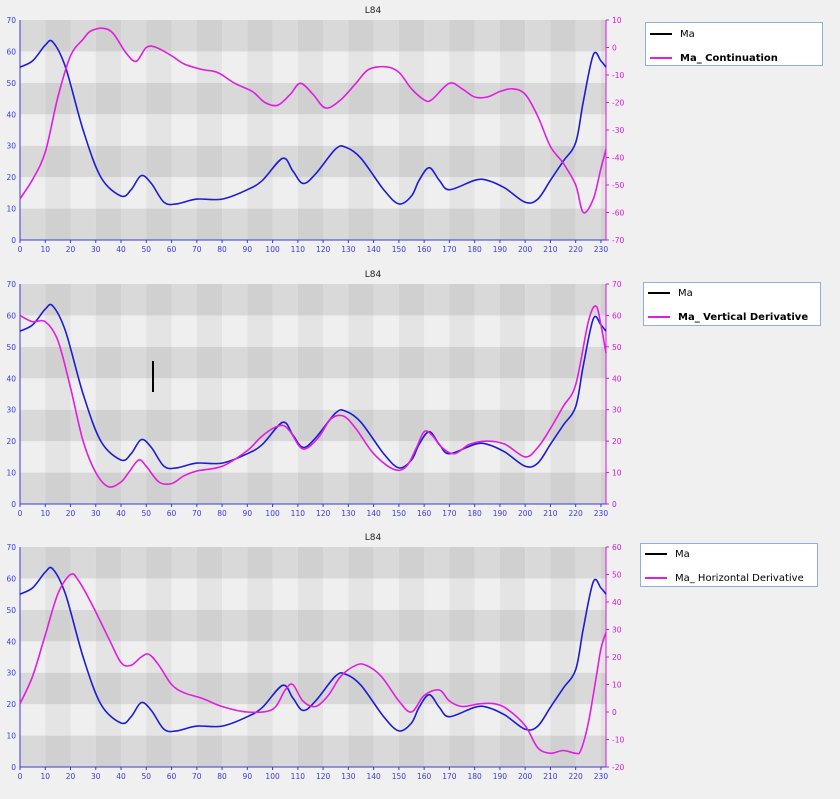 The height and width of the screenshot is (799, 840). I want to click on y-tick-label-left: 20, so click(11, 441).